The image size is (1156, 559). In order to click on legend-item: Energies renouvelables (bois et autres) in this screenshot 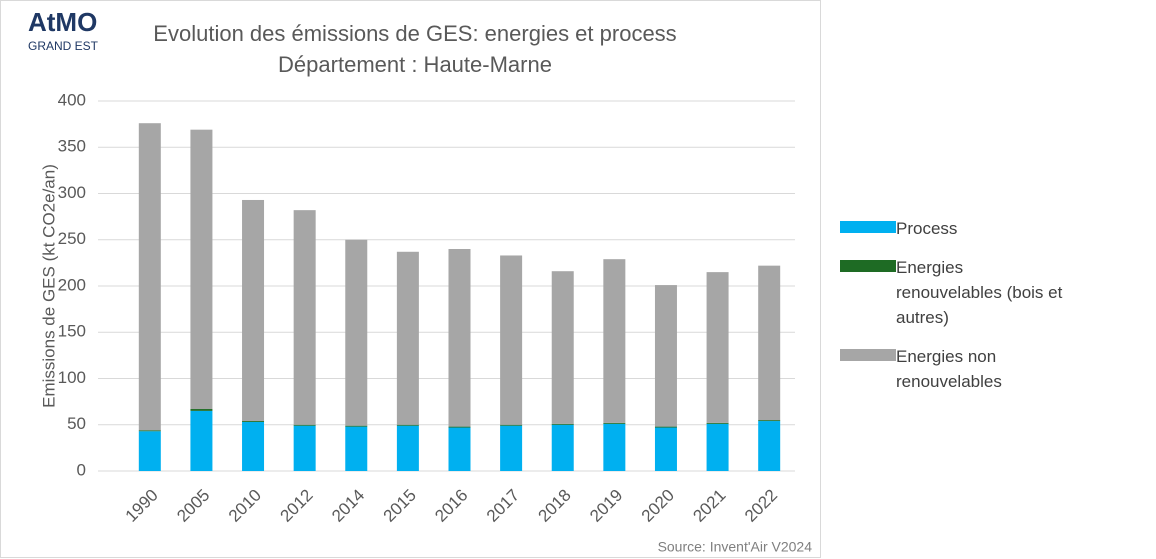, I will do `click(955, 292)`.